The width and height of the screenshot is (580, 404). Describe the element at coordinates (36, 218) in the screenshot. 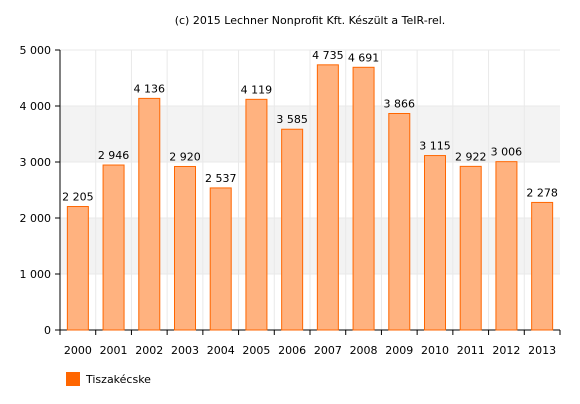

I see `y-tick-label: 2 000` at that location.